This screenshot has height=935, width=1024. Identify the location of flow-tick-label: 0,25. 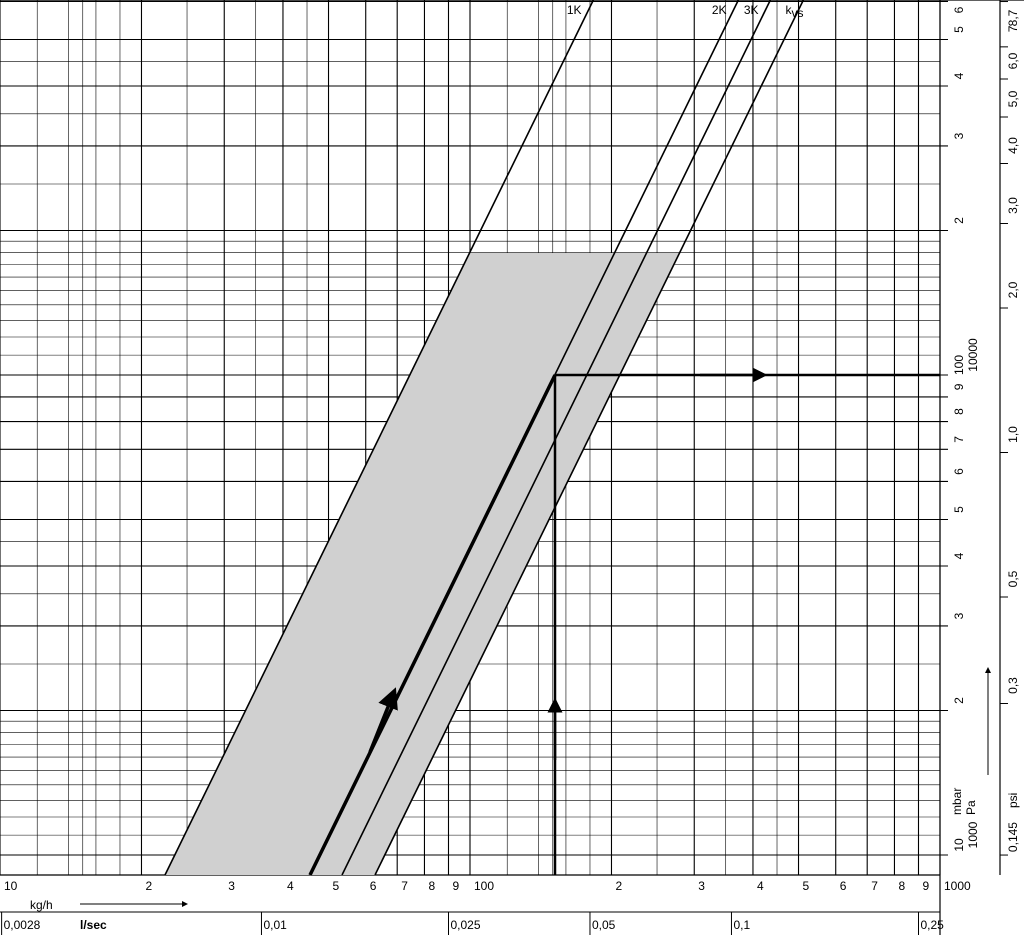
(932, 925).